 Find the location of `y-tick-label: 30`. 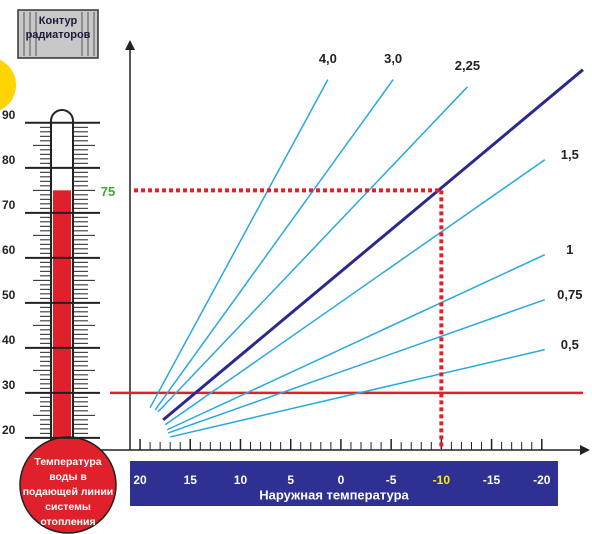

y-tick-label: 30 is located at coordinates (9, 385).